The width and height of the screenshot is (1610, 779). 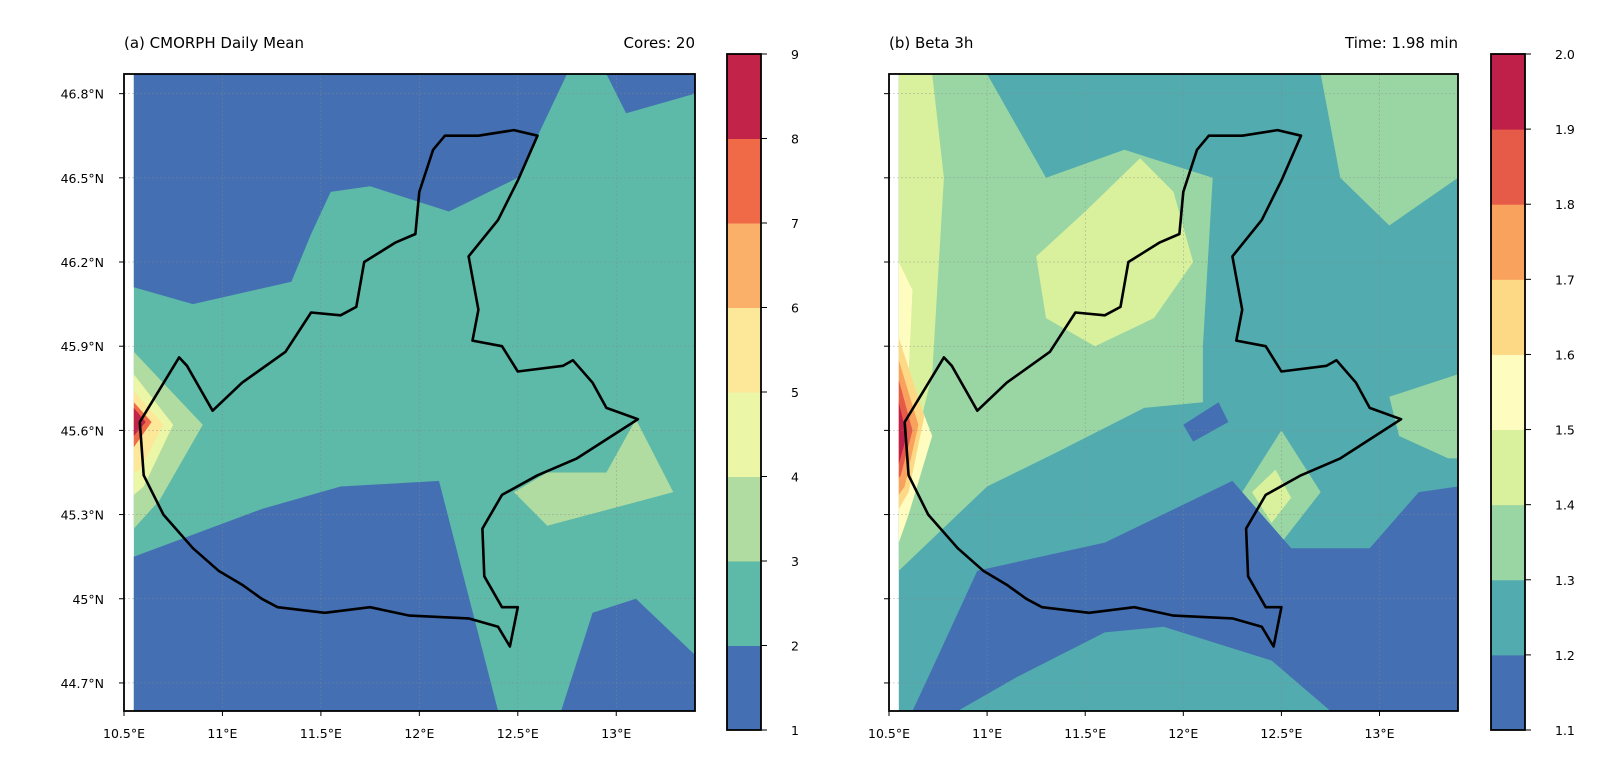 What do you see at coordinates (795, 223) in the screenshot?
I see `colorbar-tick-label: 7` at bounding box center [795, 223].